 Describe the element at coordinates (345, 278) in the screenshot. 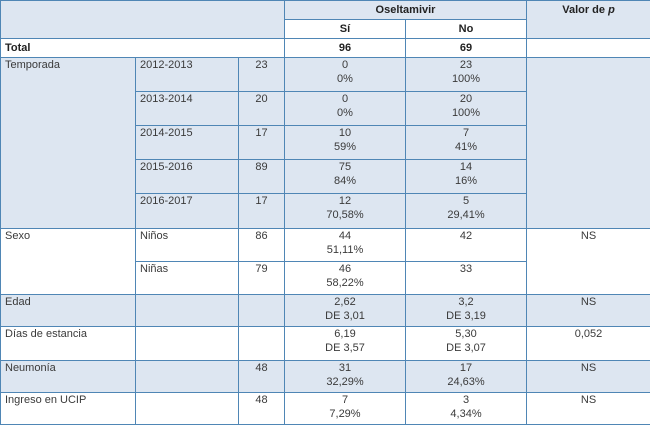

I see `sex-yes: 46 58,22%` at that location.